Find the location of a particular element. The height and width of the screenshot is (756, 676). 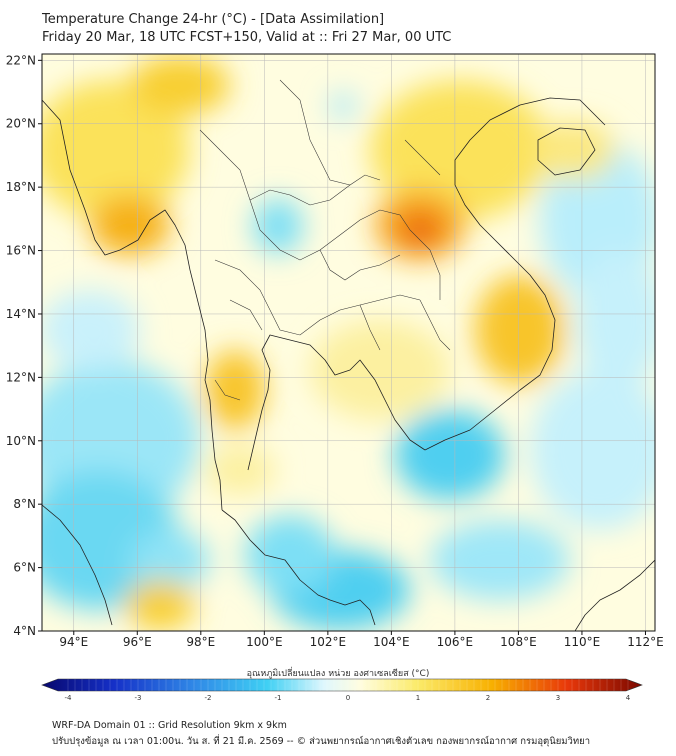

coastline-sumatra is located at coordinates (77, 565).